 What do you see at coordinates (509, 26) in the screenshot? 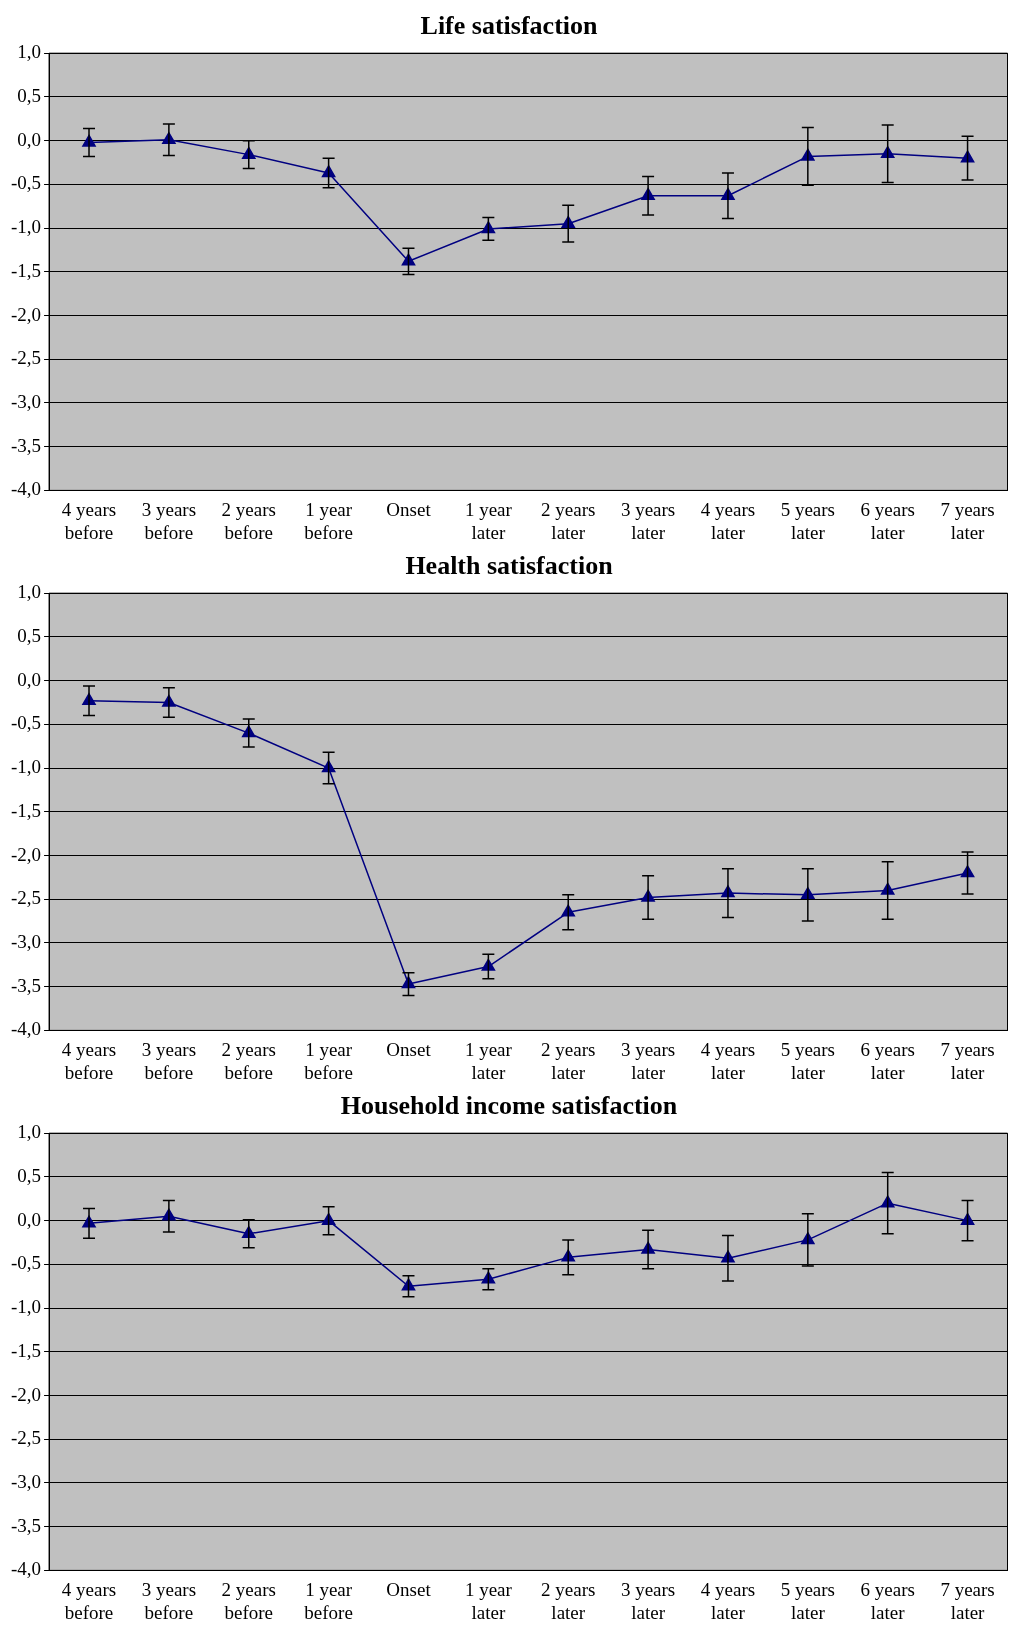
I see `chart-title: Life satisfaction` at bounding box center [509, 26].